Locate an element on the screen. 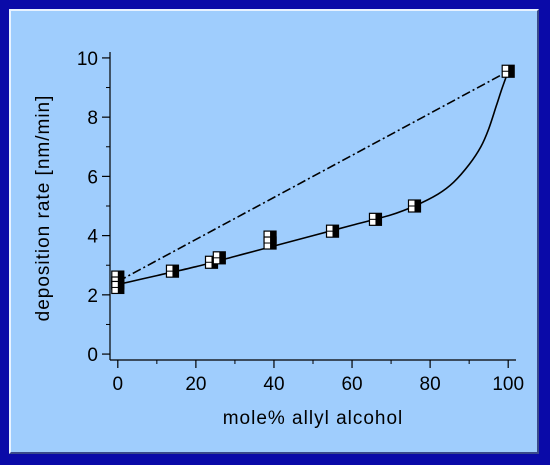 This screenshot has width=550, height=465. y-tick-label: 8 is located at coordinates (92, 118).